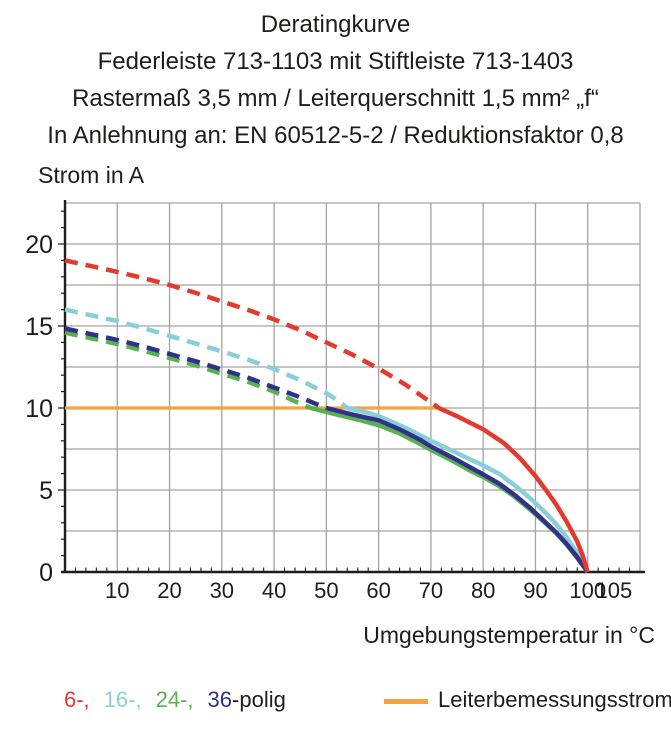 Image resolution: width=671 pixels, height=732 pixels. I want to click on legend-pole-6: 6-,, so click(77, 699).